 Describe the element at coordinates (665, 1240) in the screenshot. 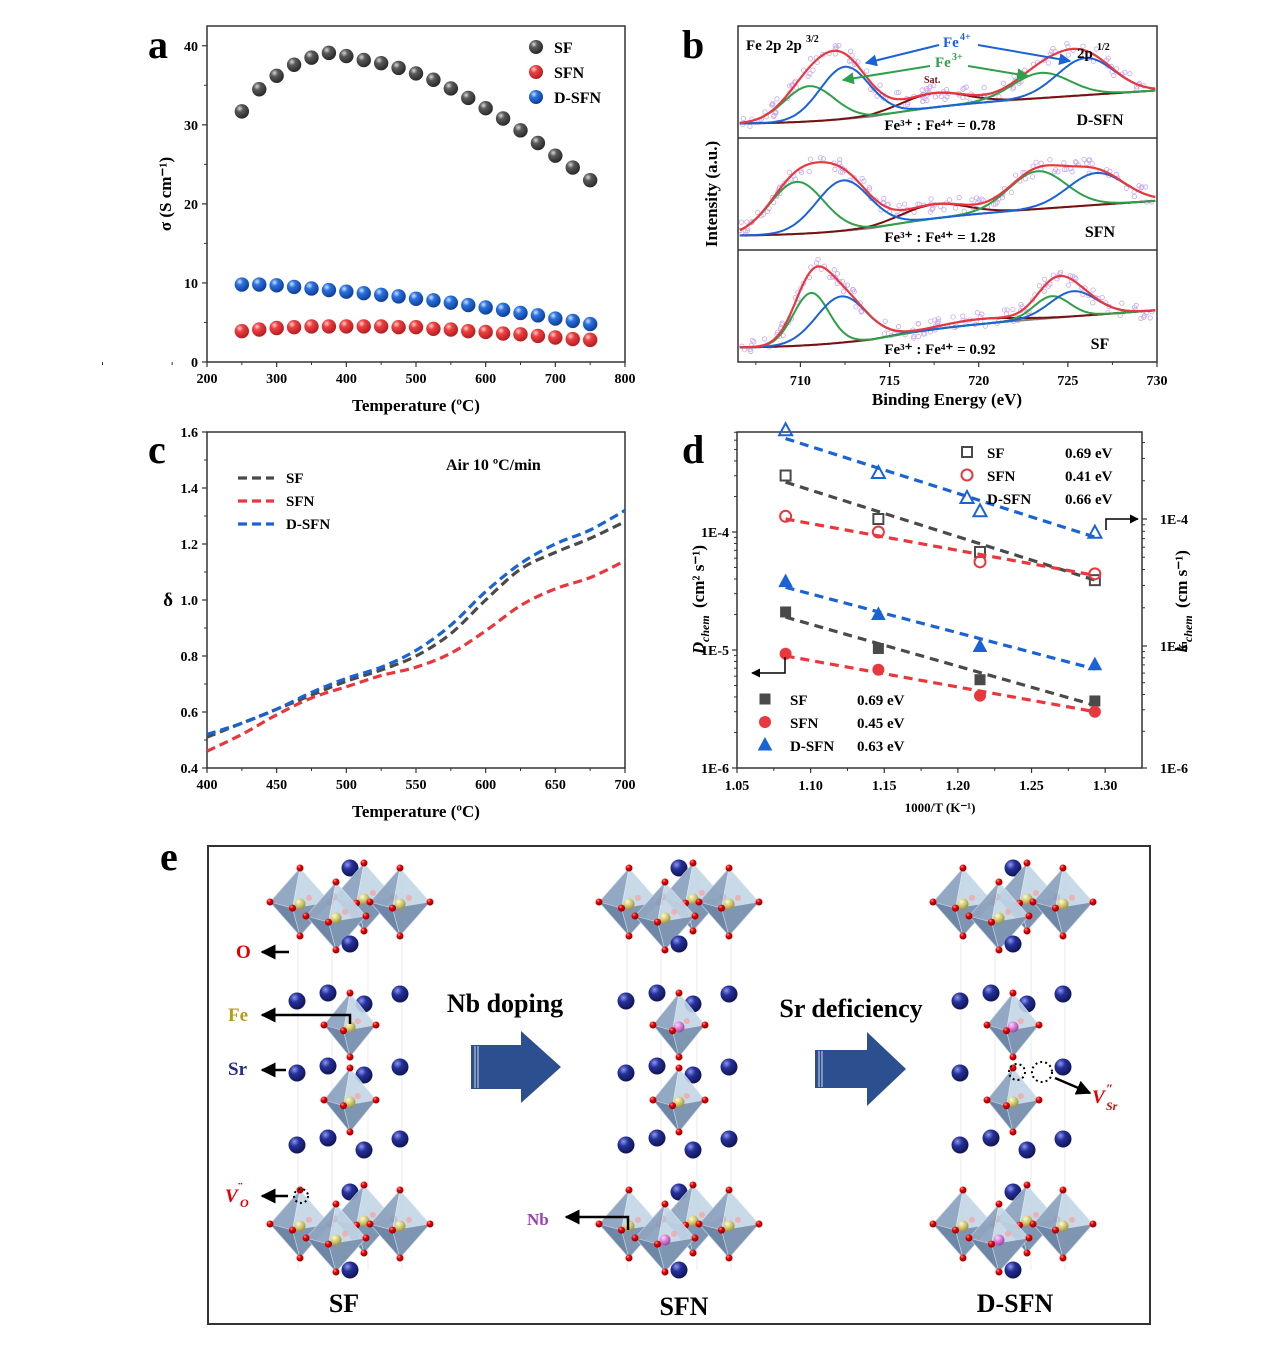

I see `niobium-atom` at that location.